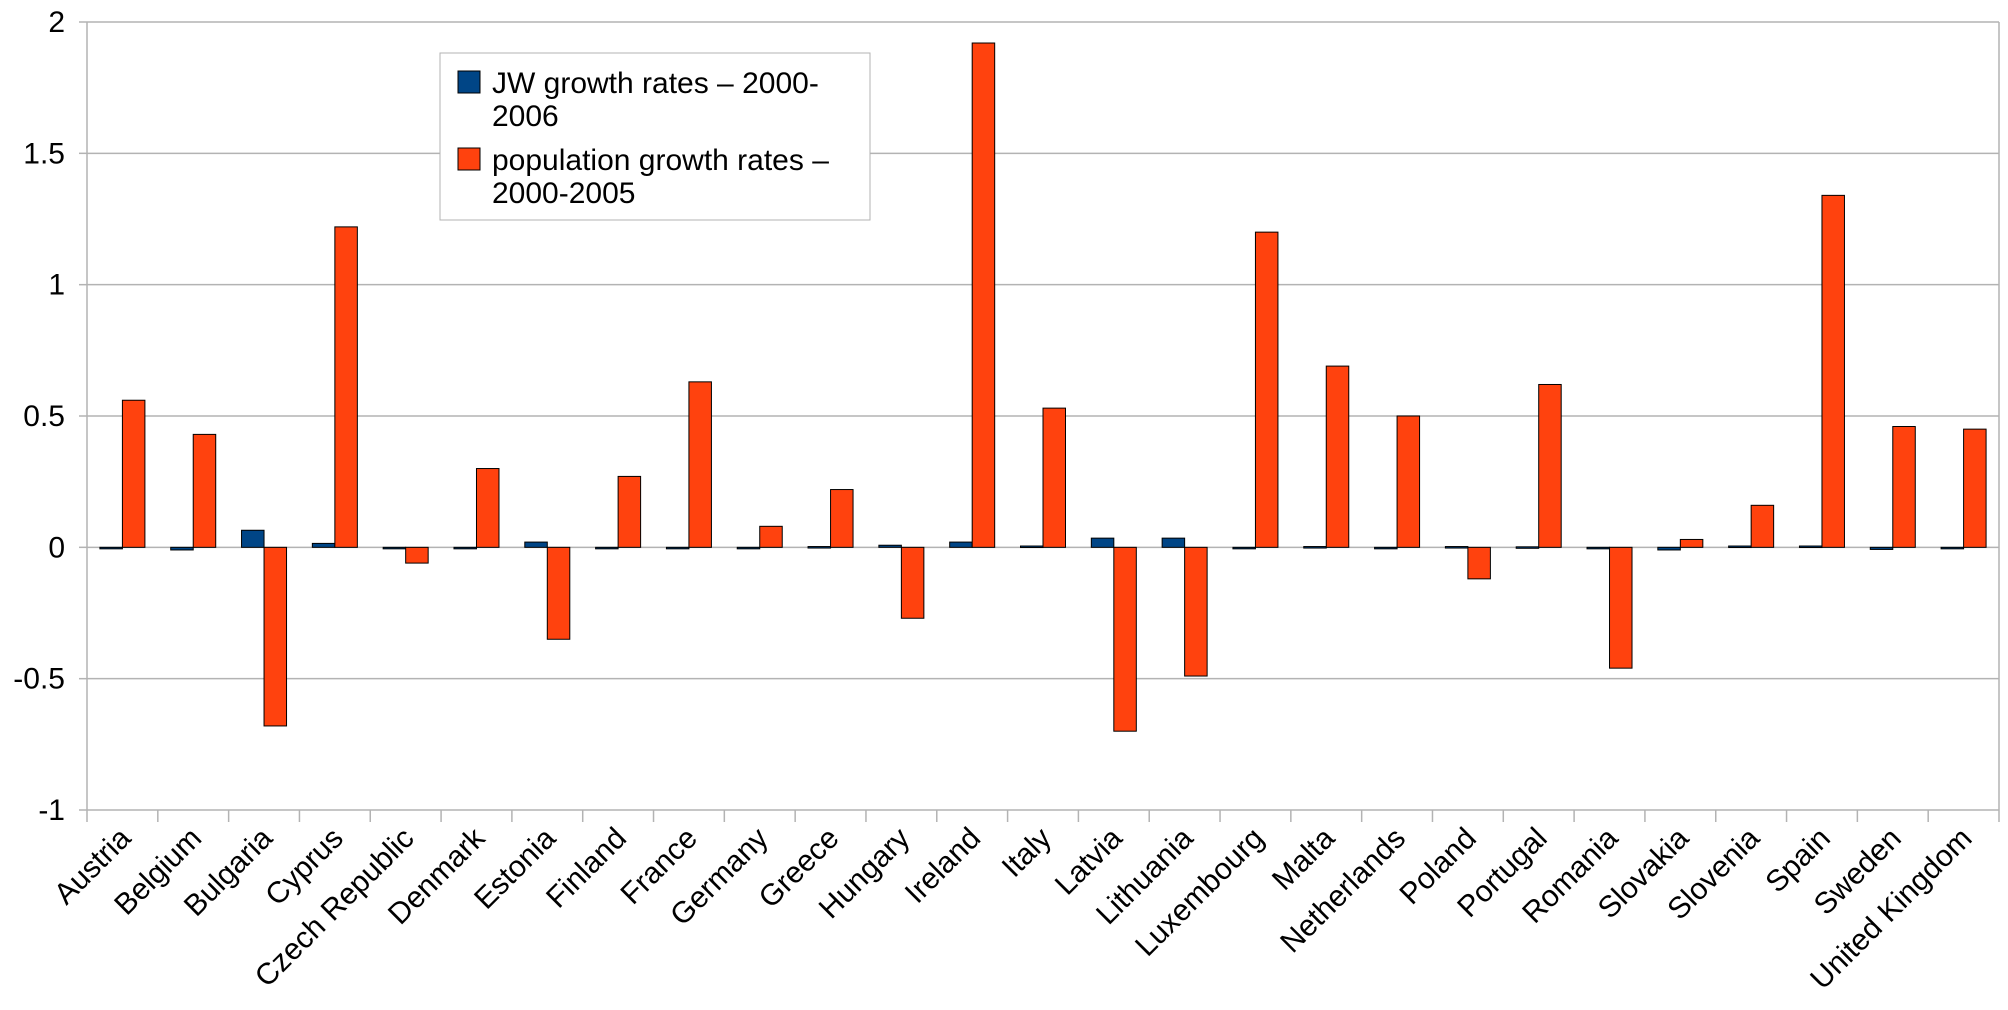  I want to click on bar-jw-growth-estonia, so click(536, 544).